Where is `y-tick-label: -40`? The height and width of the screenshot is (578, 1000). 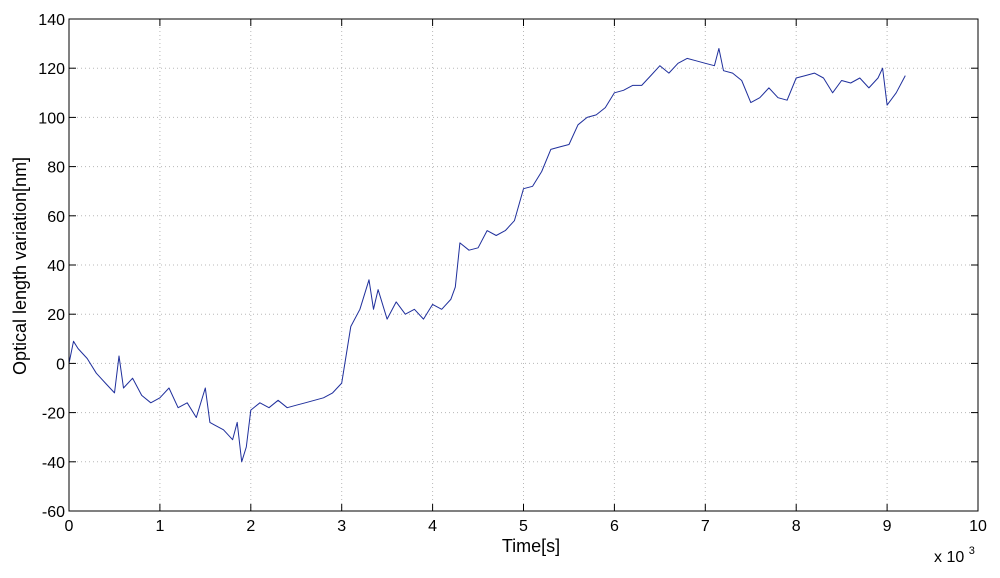 y-tick-label: -40 is located at coordinates (53, 463).